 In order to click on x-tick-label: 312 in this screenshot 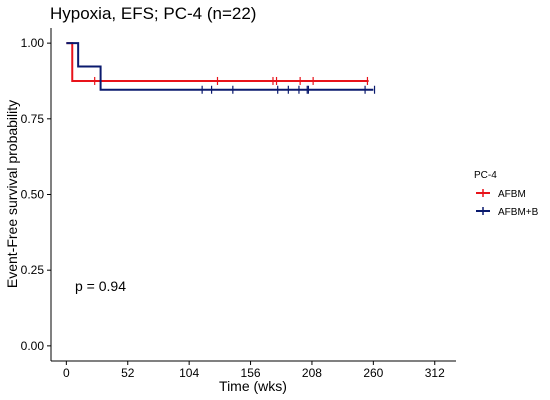, I will do `click(435, 373)`.